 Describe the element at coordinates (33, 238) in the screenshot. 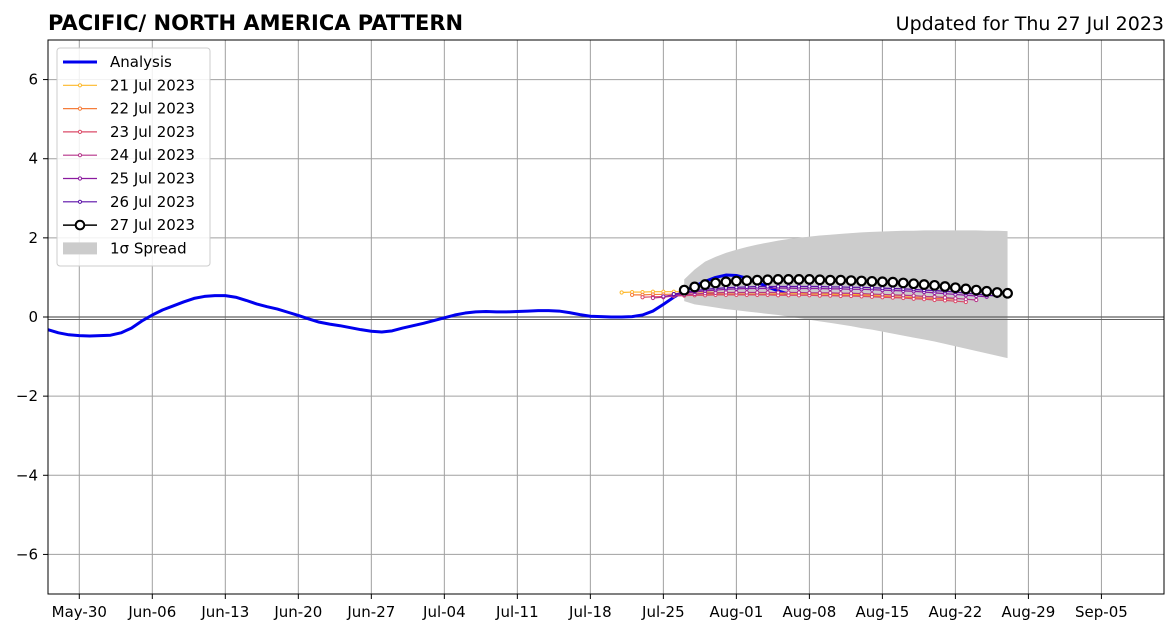

I see `y-tick-label: 2` at that location.